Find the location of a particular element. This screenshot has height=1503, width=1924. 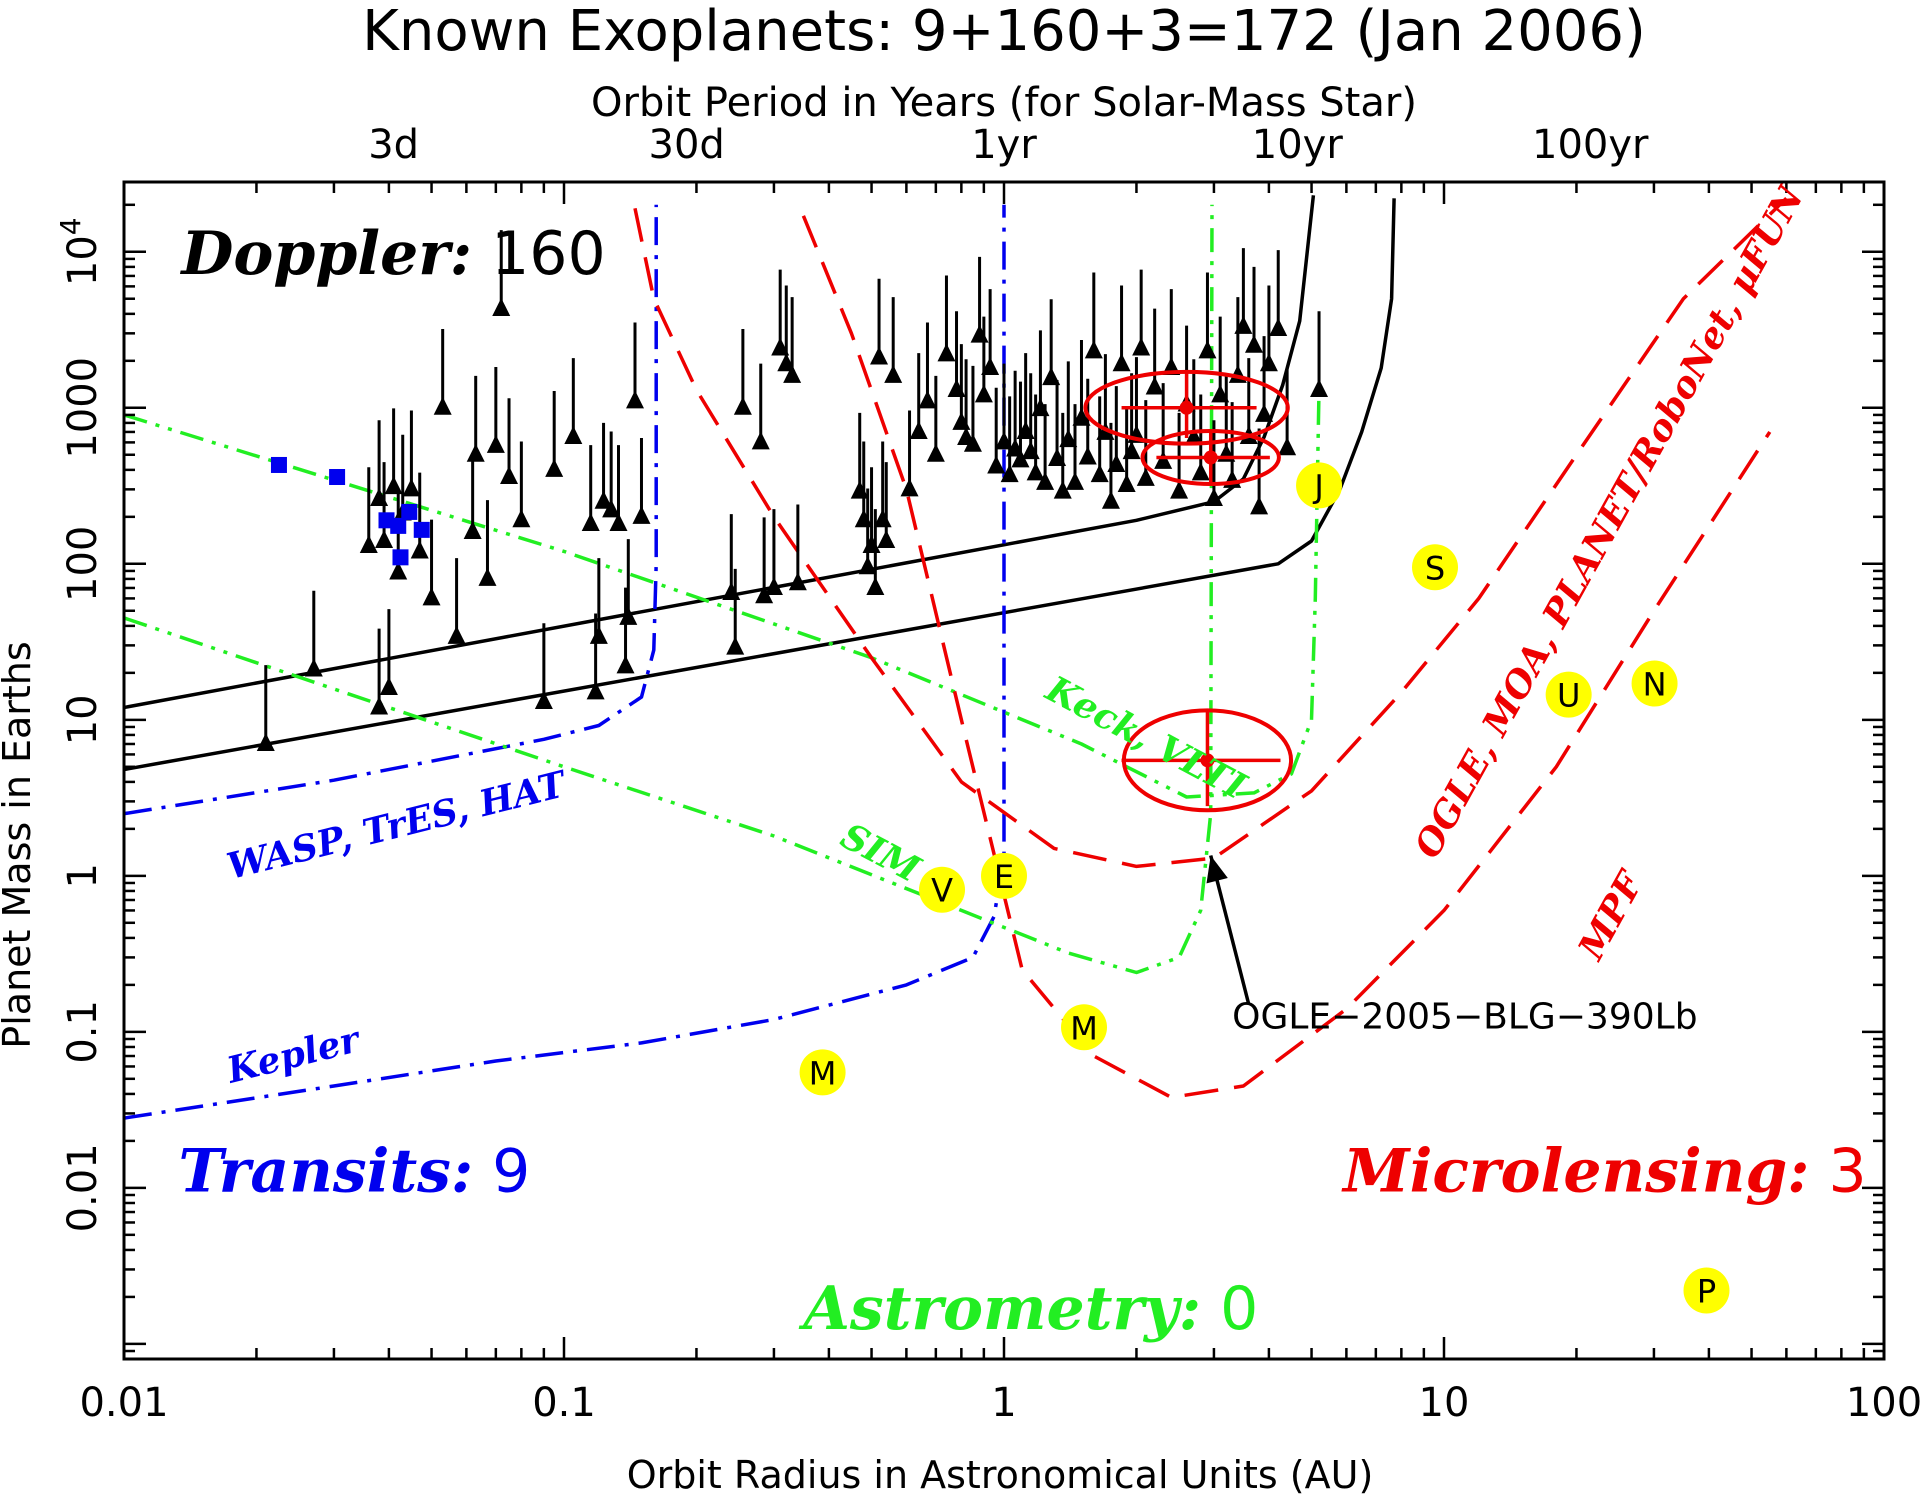

solar-system-label: V is located at coordinates (942, 891).